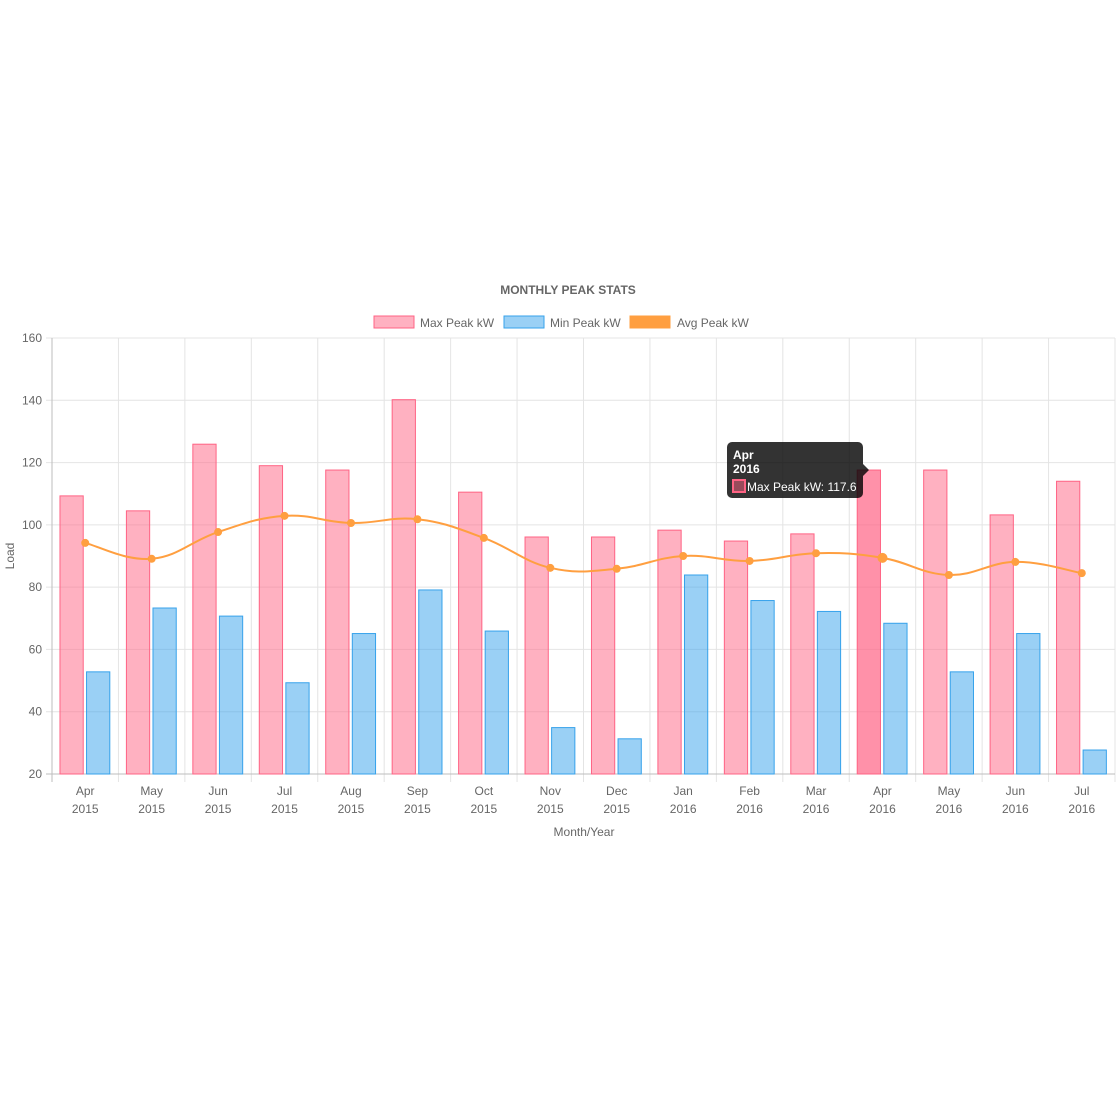 The image size is (1119, 1119). I want to click on chart-legend: Max Peak kW Min Peak kW Avg Peak kW, so click(561, 322).